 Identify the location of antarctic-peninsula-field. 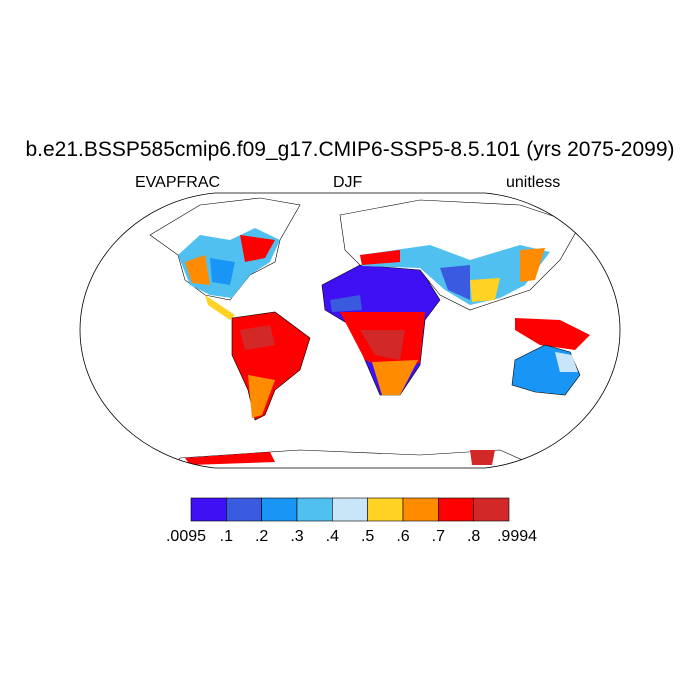
(230, 458).